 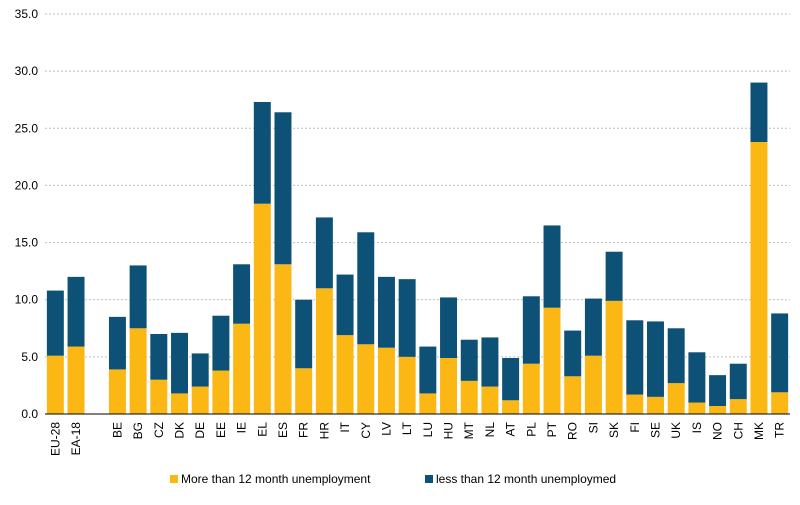 I want to click on x-tick-label: SK, so click(x=614, y=430).